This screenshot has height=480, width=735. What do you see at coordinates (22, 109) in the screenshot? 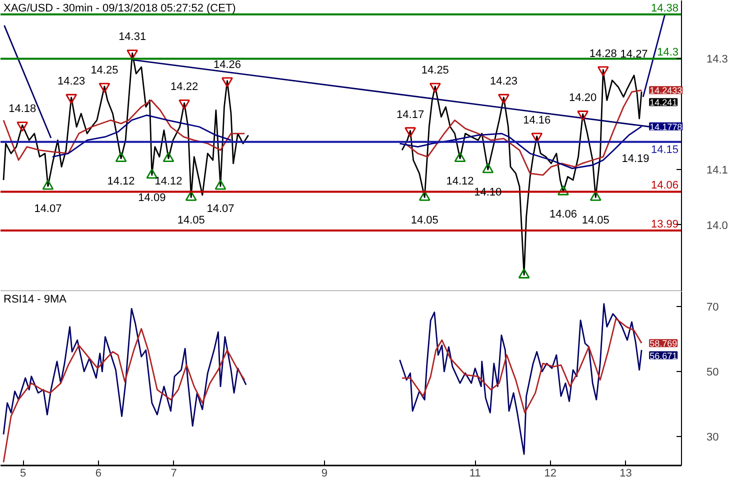
I see `data-label: 14.18` at bounding box center [22, 109].